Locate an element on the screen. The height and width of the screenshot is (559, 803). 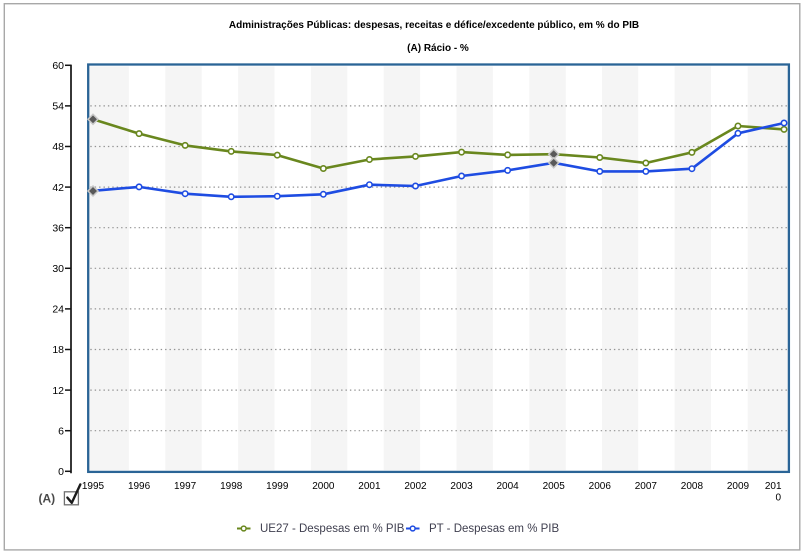
svg-text: 6 is located at coordinates (61, 431).